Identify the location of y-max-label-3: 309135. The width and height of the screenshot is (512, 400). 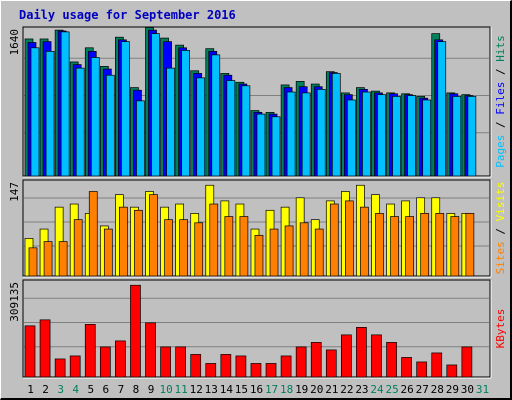
(14, 302).